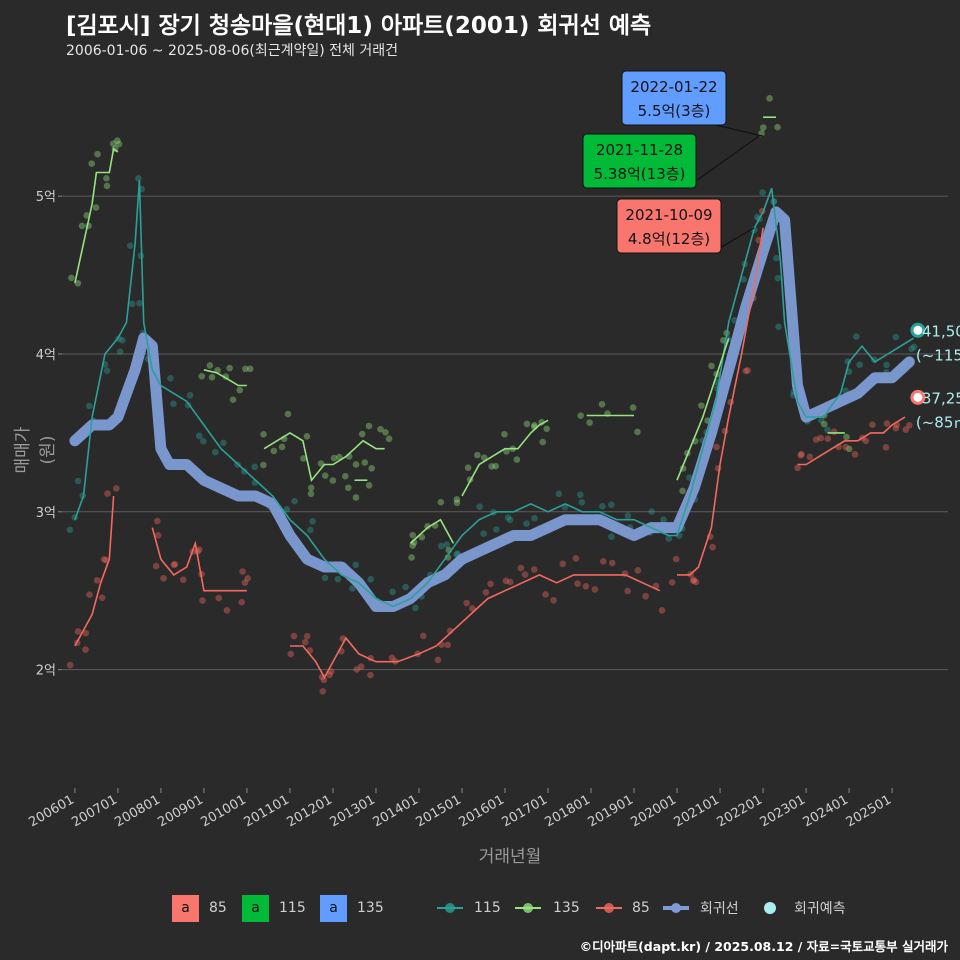 This screenshot has width=960, height=960. What do you see at coordinates (333, 908) in the screenshot?
I see `legend-box-swatch: a` at bounding box center [333, 908].